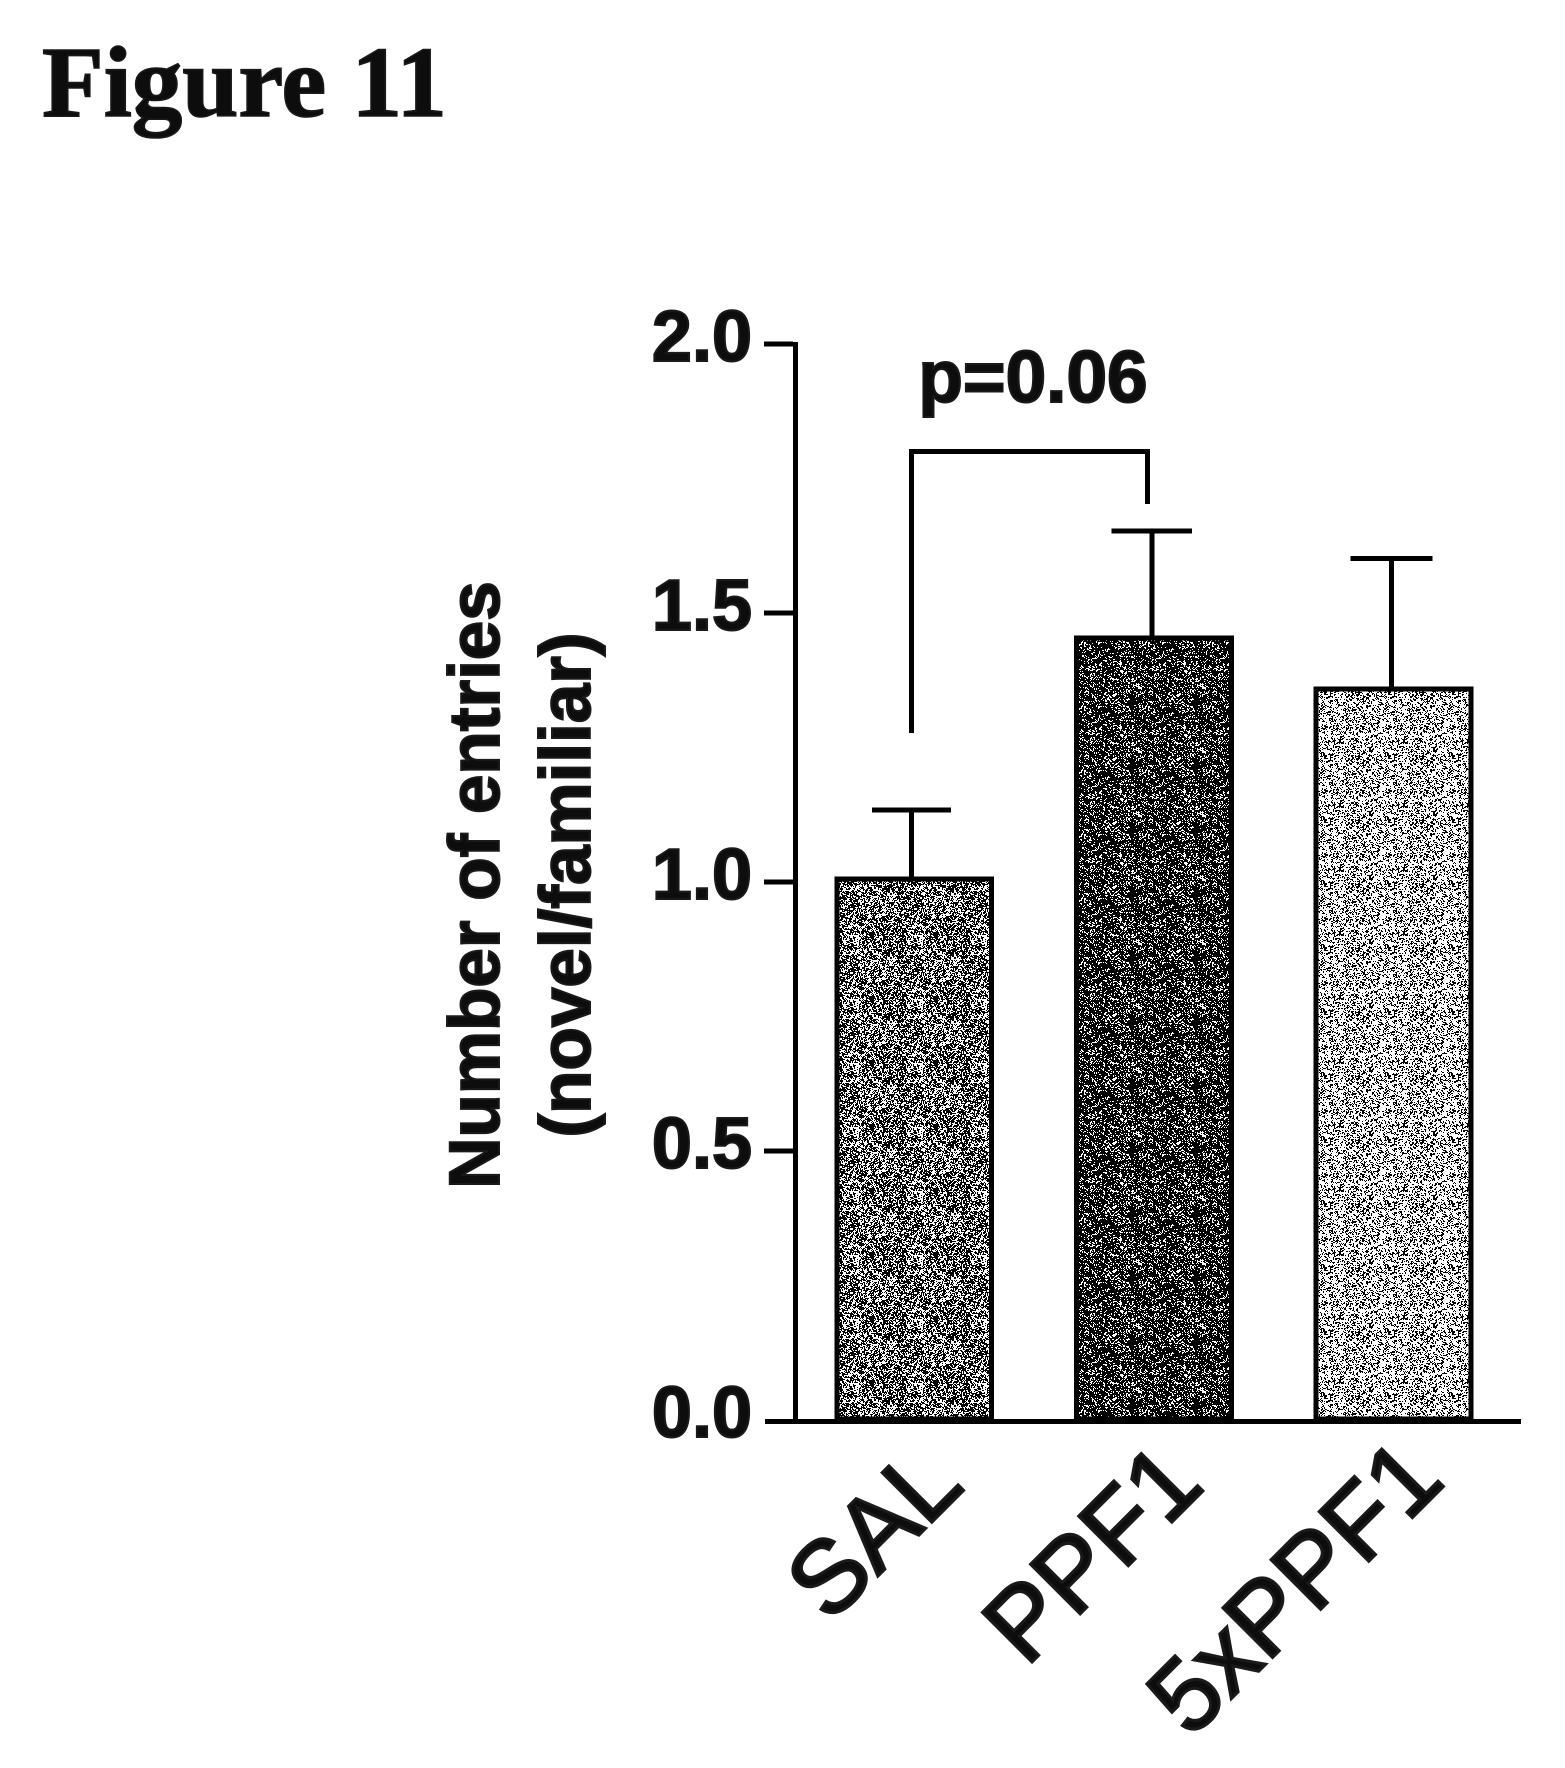 Image resolution: width=1565 pixels, height=1768 pixels. What do you see at coordinates (244, 82) in the screenshot?
I see `svg-text: Figure 11` at bounding box center [244, 82].